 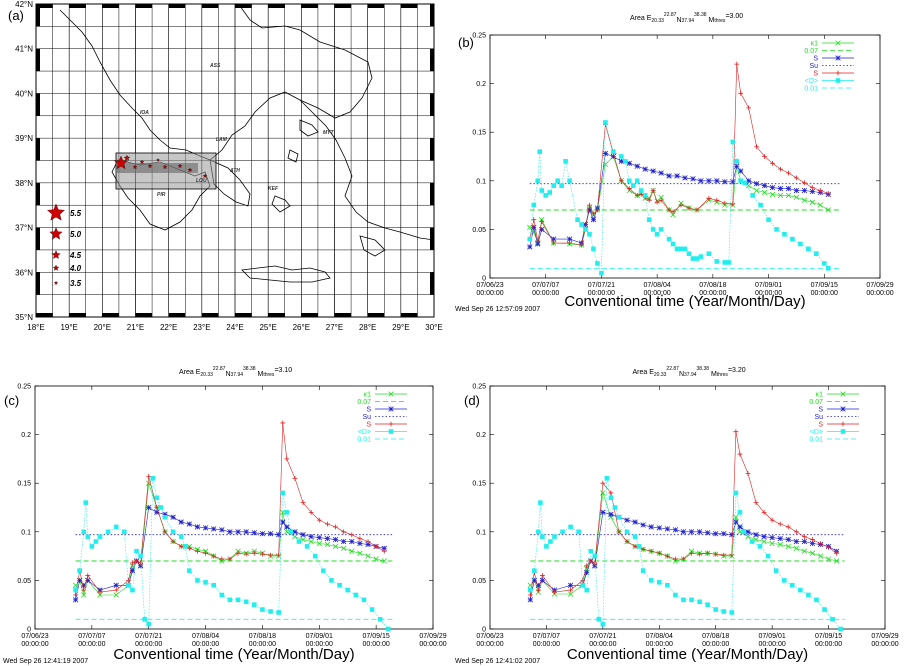 What do you see at coordinates (34, 636) in the screenshot?
I see `x-tick-label: 07/06/23` at bounding box center [34, 636].